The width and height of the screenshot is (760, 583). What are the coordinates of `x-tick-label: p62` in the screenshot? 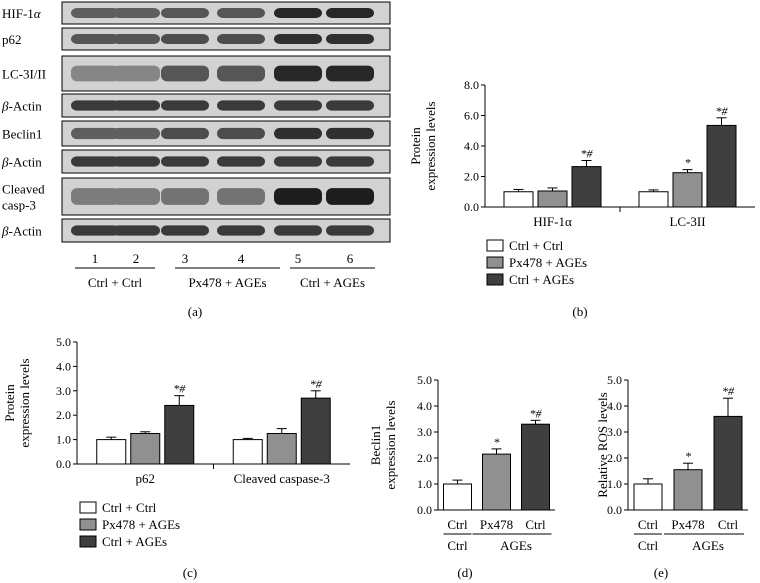 It's located at (146, 478).